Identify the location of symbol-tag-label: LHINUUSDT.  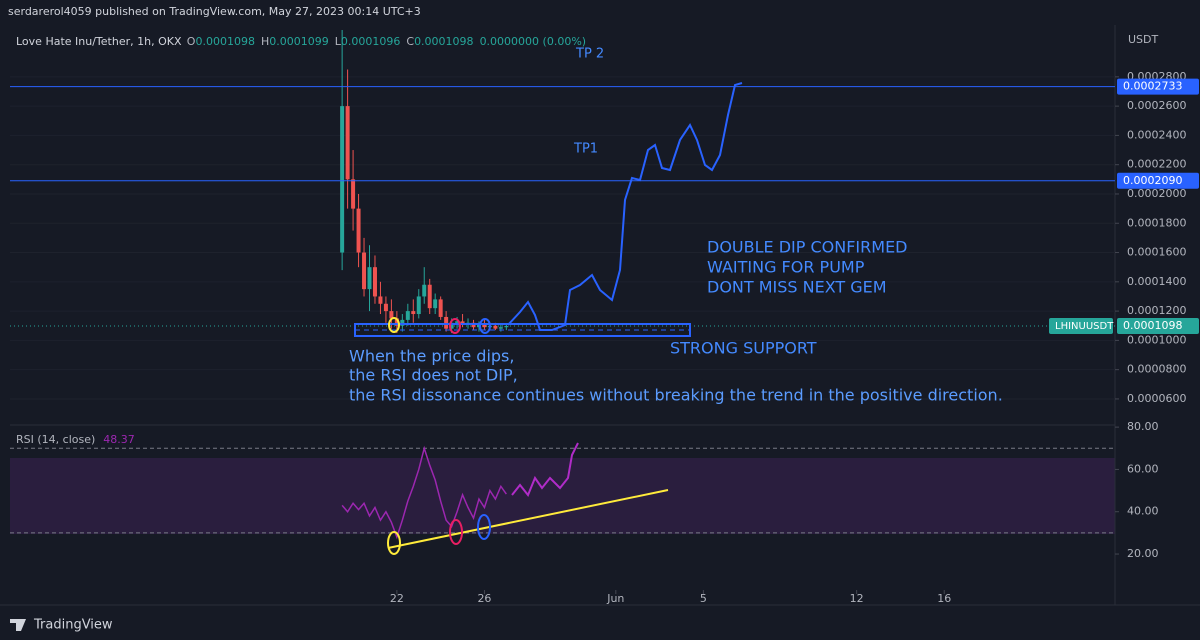
(1084, 326).